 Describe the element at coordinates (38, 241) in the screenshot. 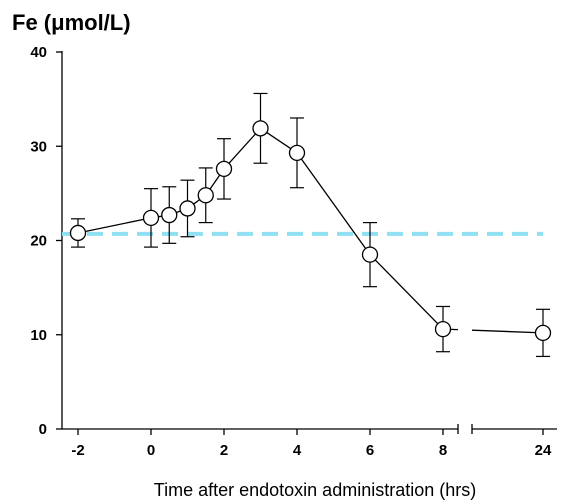

I see `y-tick-label: 20` at that location.